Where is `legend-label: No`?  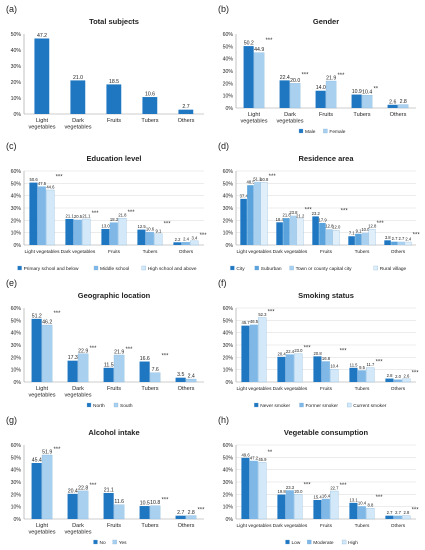 legend-label: No is located at coordinates (103, 543).